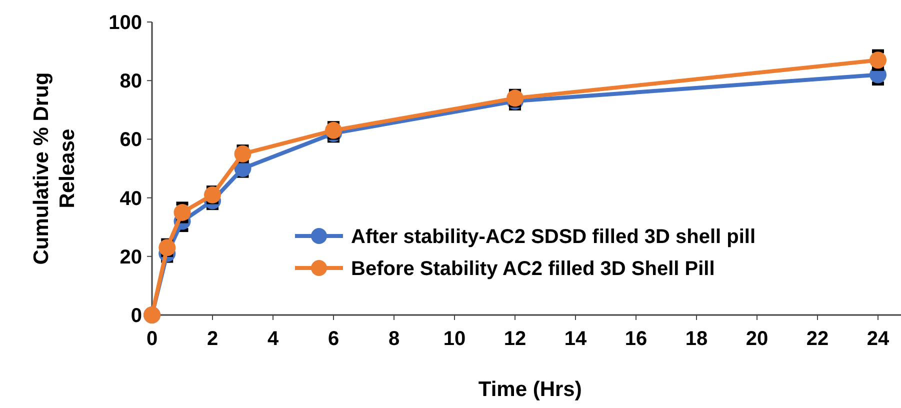 The image size is (901, 408). I want to click on x-axis-title: Time (Hrs), so click(530, 389).